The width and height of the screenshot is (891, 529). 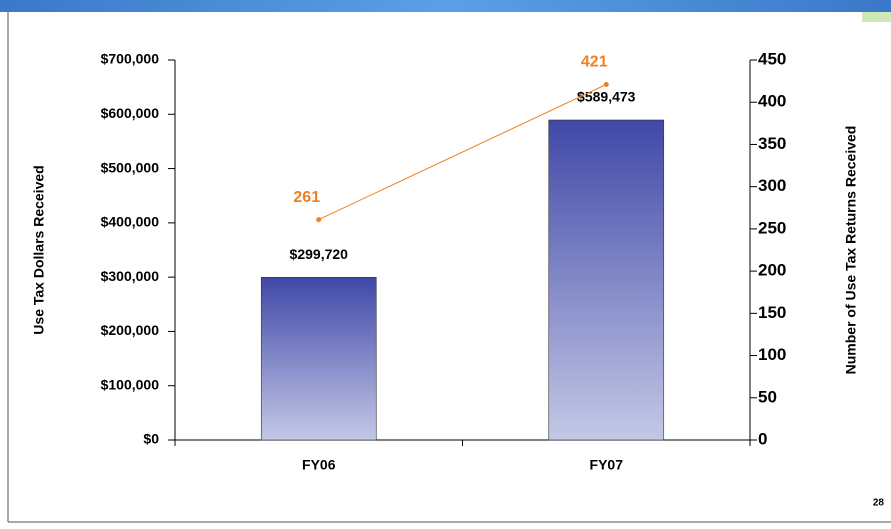 I want to click on y-tick-label: $700,000, so click(x=130, y=59).